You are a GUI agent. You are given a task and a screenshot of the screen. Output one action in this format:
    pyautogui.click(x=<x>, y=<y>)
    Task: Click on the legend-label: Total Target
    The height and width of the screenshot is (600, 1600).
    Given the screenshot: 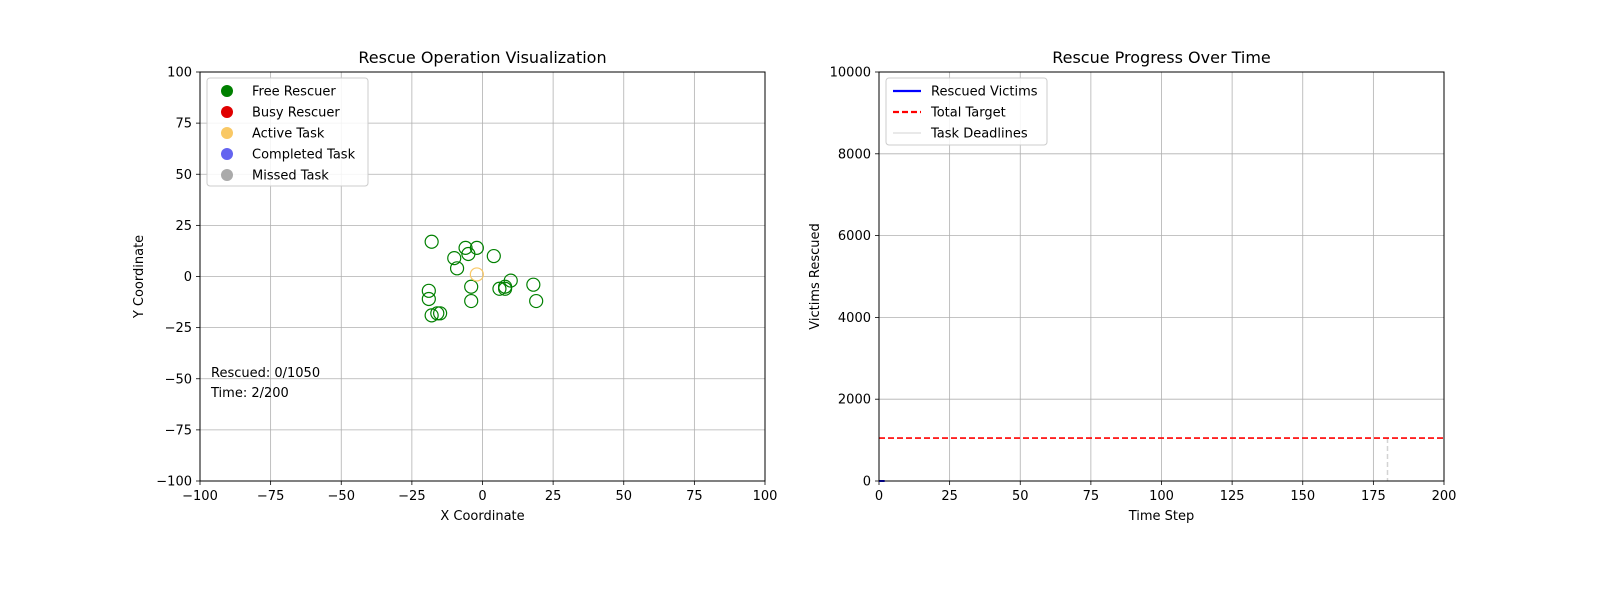 What is the action you would take?
    pyautogui.click(x=968, y=113)
    